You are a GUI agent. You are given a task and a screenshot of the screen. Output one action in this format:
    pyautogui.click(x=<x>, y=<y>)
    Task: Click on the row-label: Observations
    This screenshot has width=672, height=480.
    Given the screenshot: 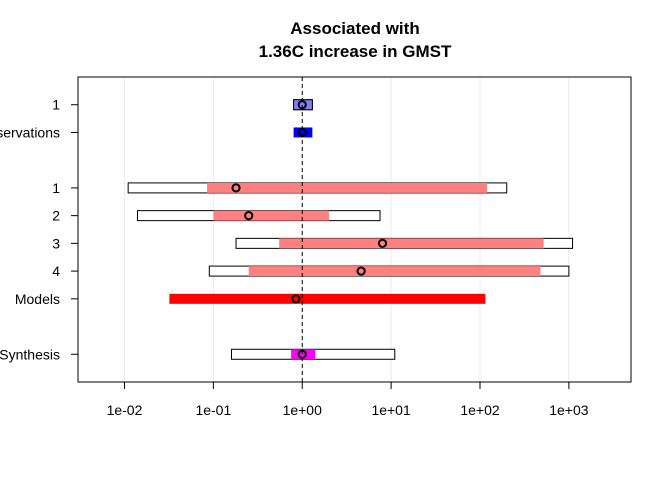 What is the action you would take?
    pyautogui.click(x=30, y=132)
    